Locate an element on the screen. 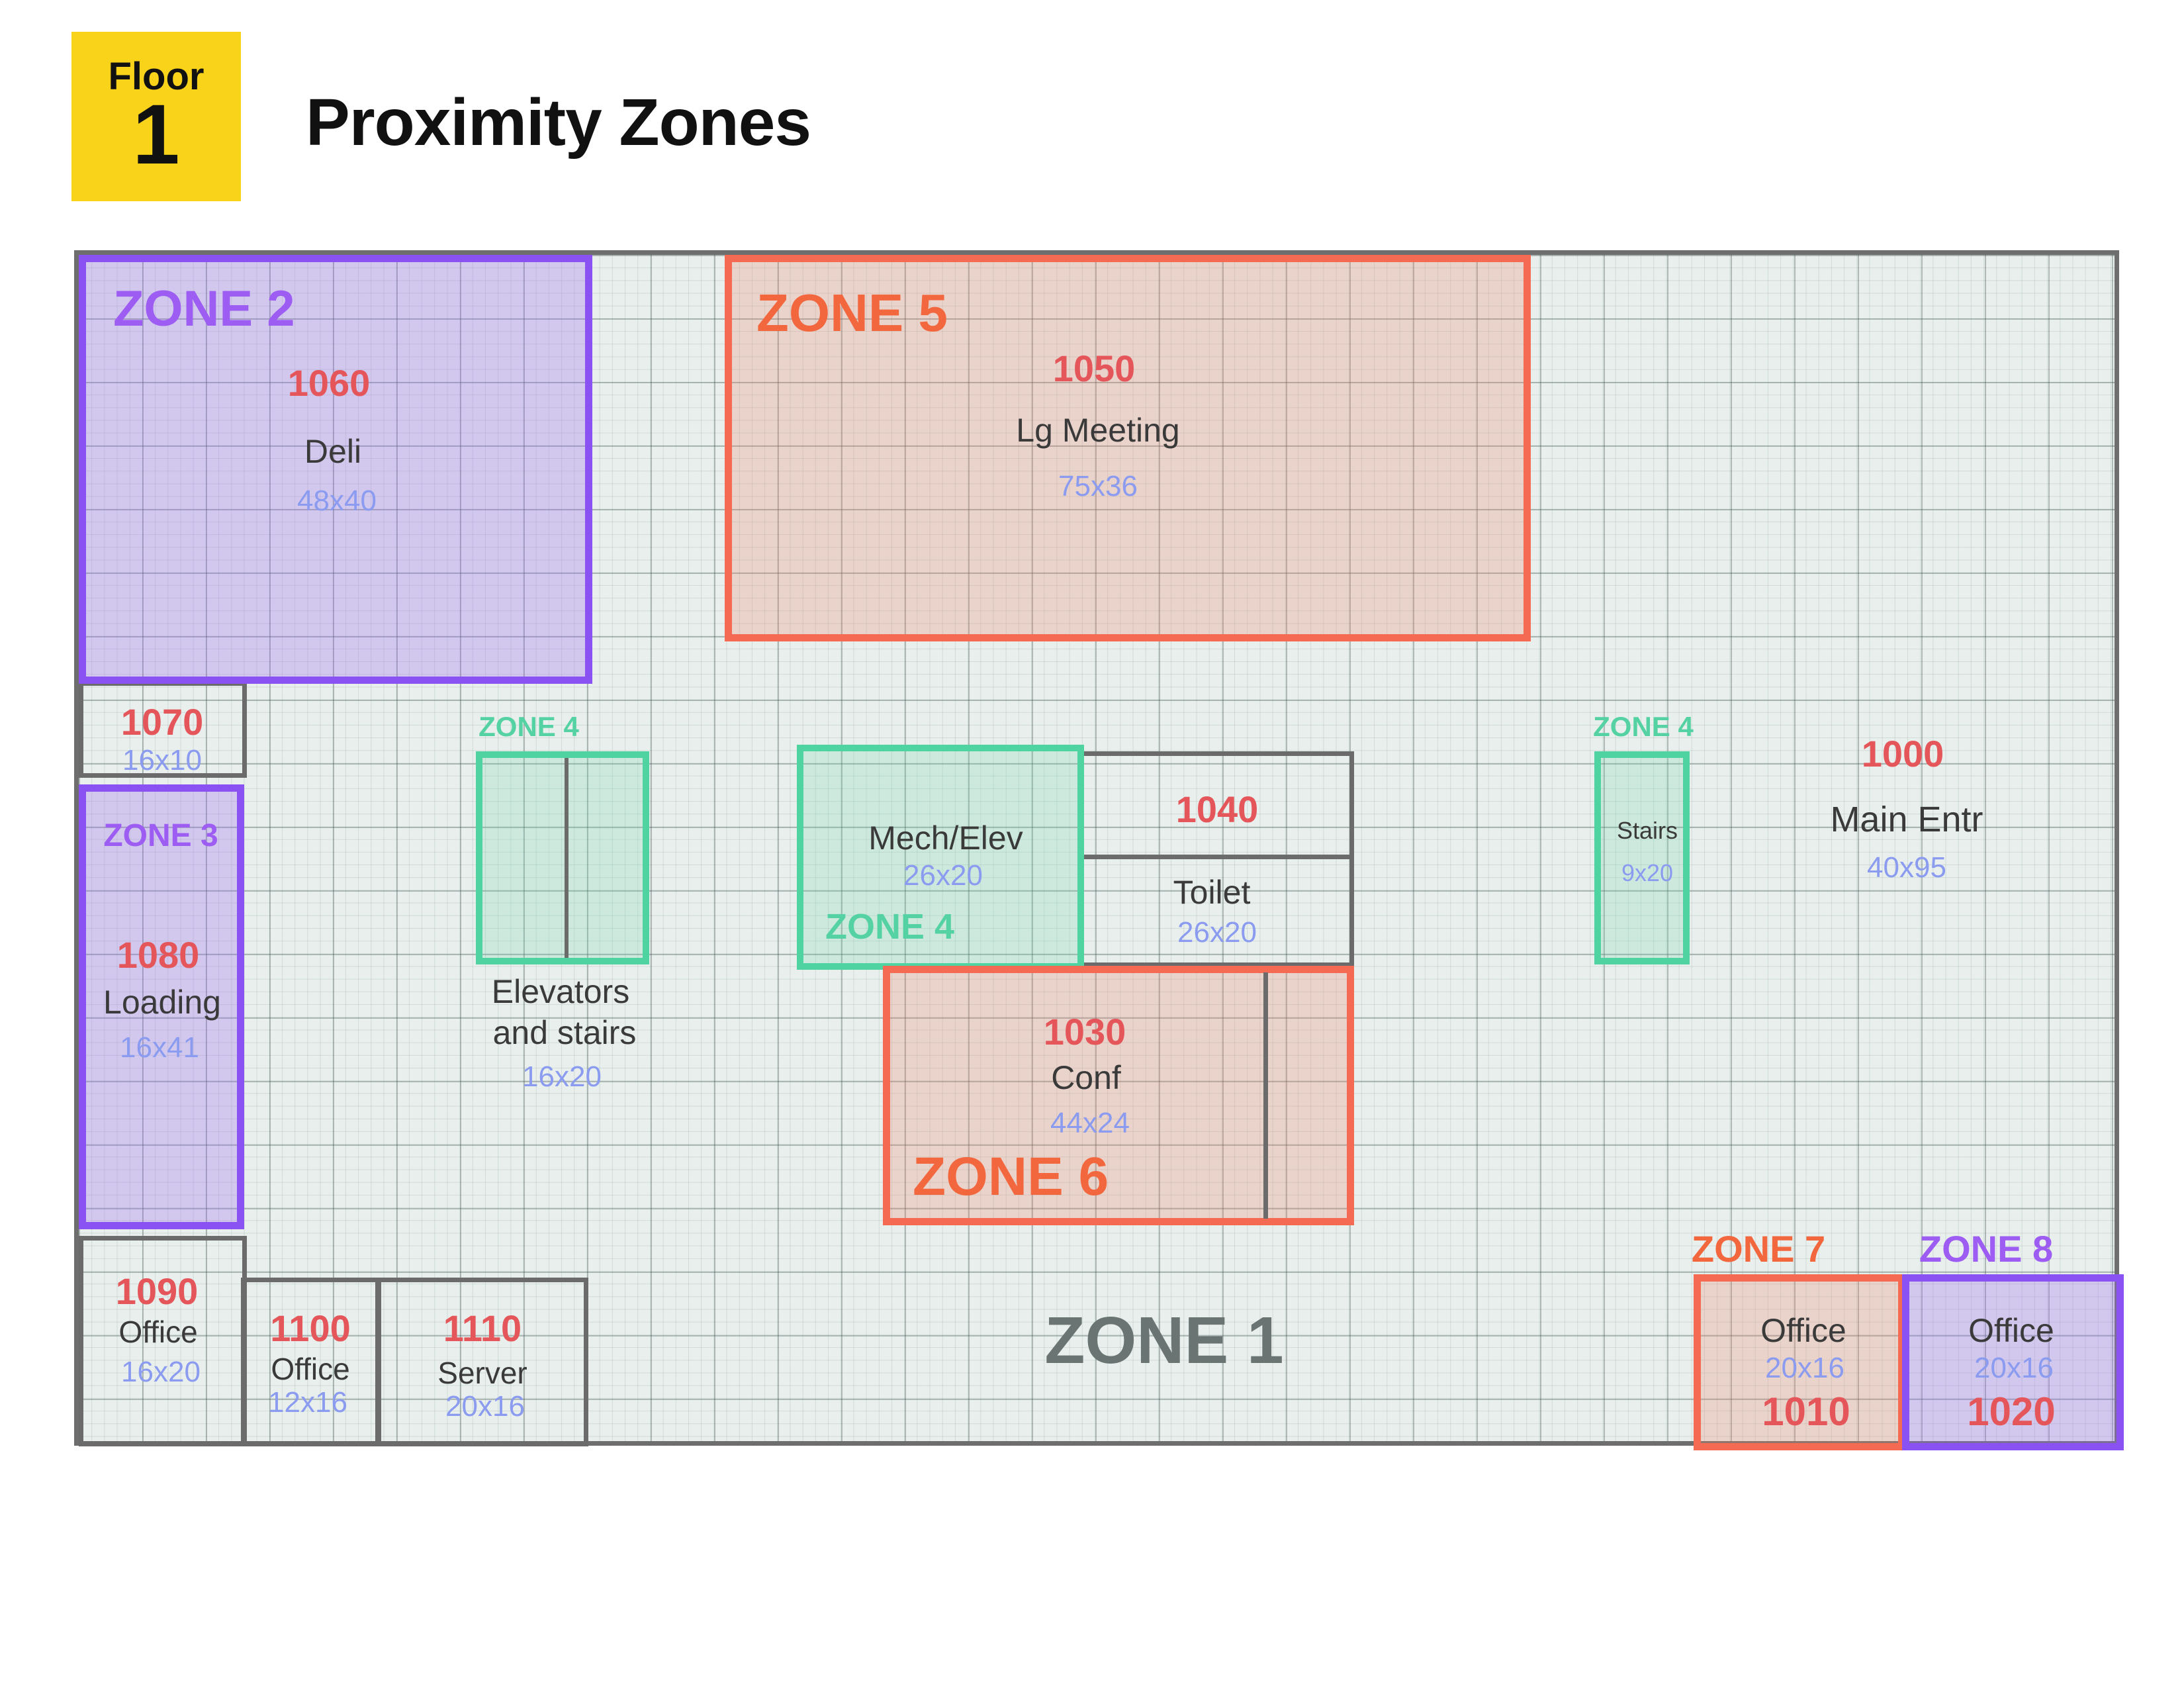 The image size is (2184, 1688). room-1030-name: Conf is located at coordinates (1086, 1077).